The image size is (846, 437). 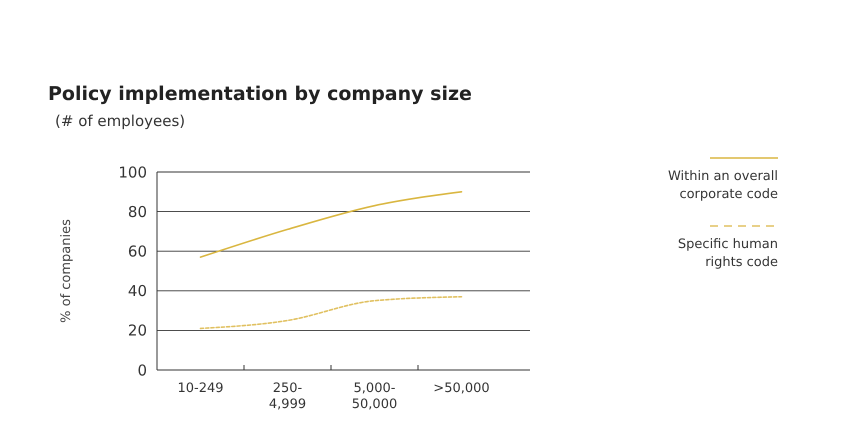 I want to click on y-tick-label: 60, so click(x=137, y=251).